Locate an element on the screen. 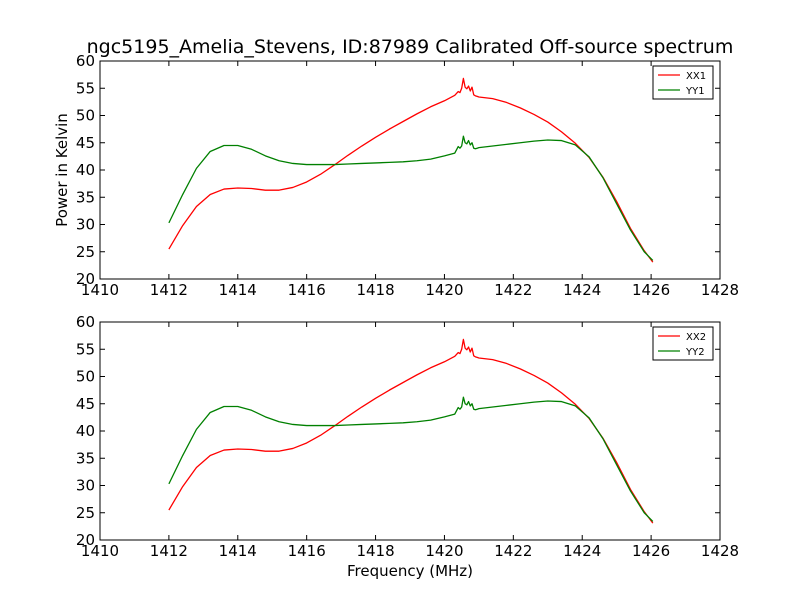 The height and width of the screenshot is (600, 800). legend-label-xx2: XX2 is located at coordinates (696, 337).